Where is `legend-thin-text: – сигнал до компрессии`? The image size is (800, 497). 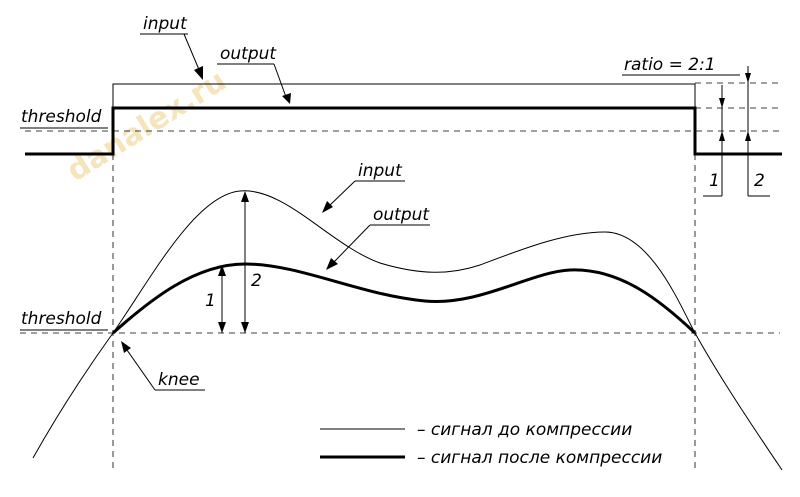 legend-thin-text: – сигнал до компрессии is located at coordinates (524, 430).